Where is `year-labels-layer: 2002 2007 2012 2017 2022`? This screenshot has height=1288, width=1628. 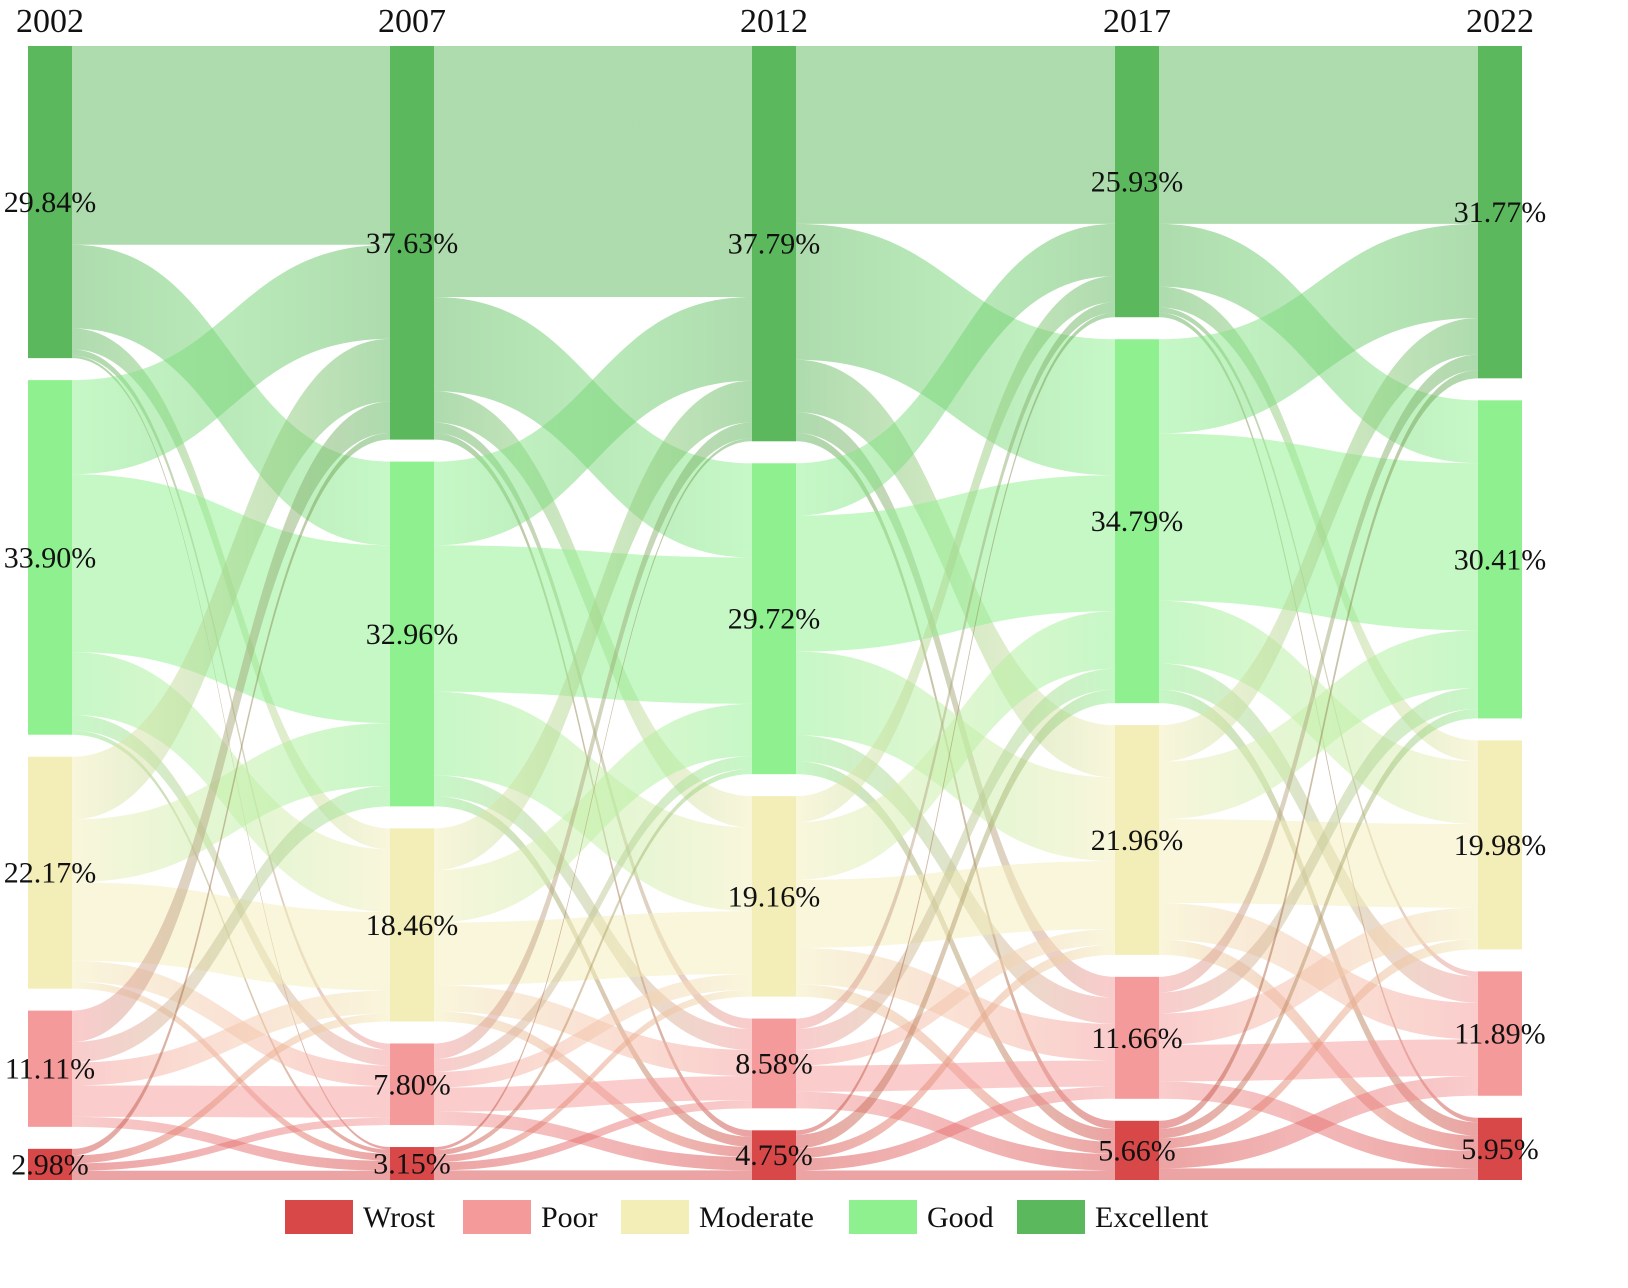
year-labels-layer: 2002 2007 2012 2017 2022 is located at coordinates (775, 21).